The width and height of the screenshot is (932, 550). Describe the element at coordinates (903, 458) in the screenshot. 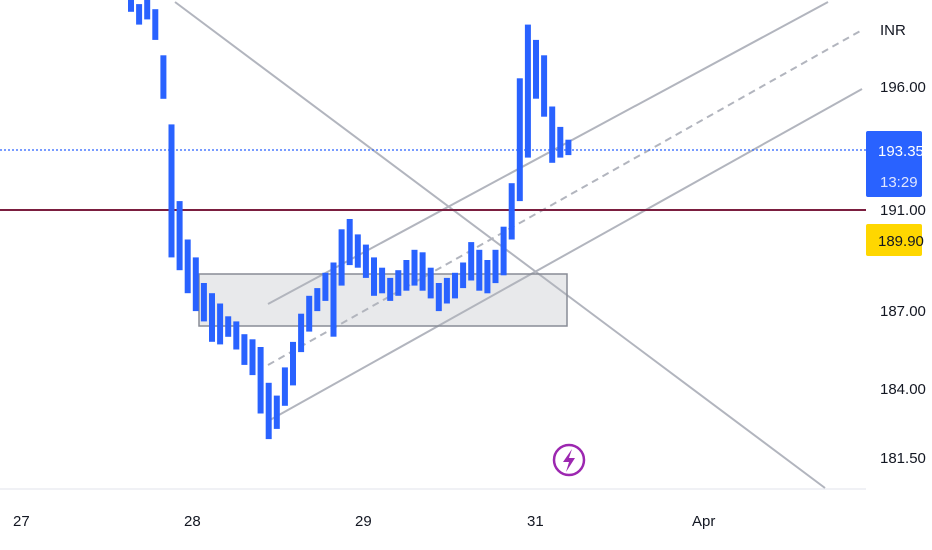

I see `price-tick-label: 181.50` at that location.